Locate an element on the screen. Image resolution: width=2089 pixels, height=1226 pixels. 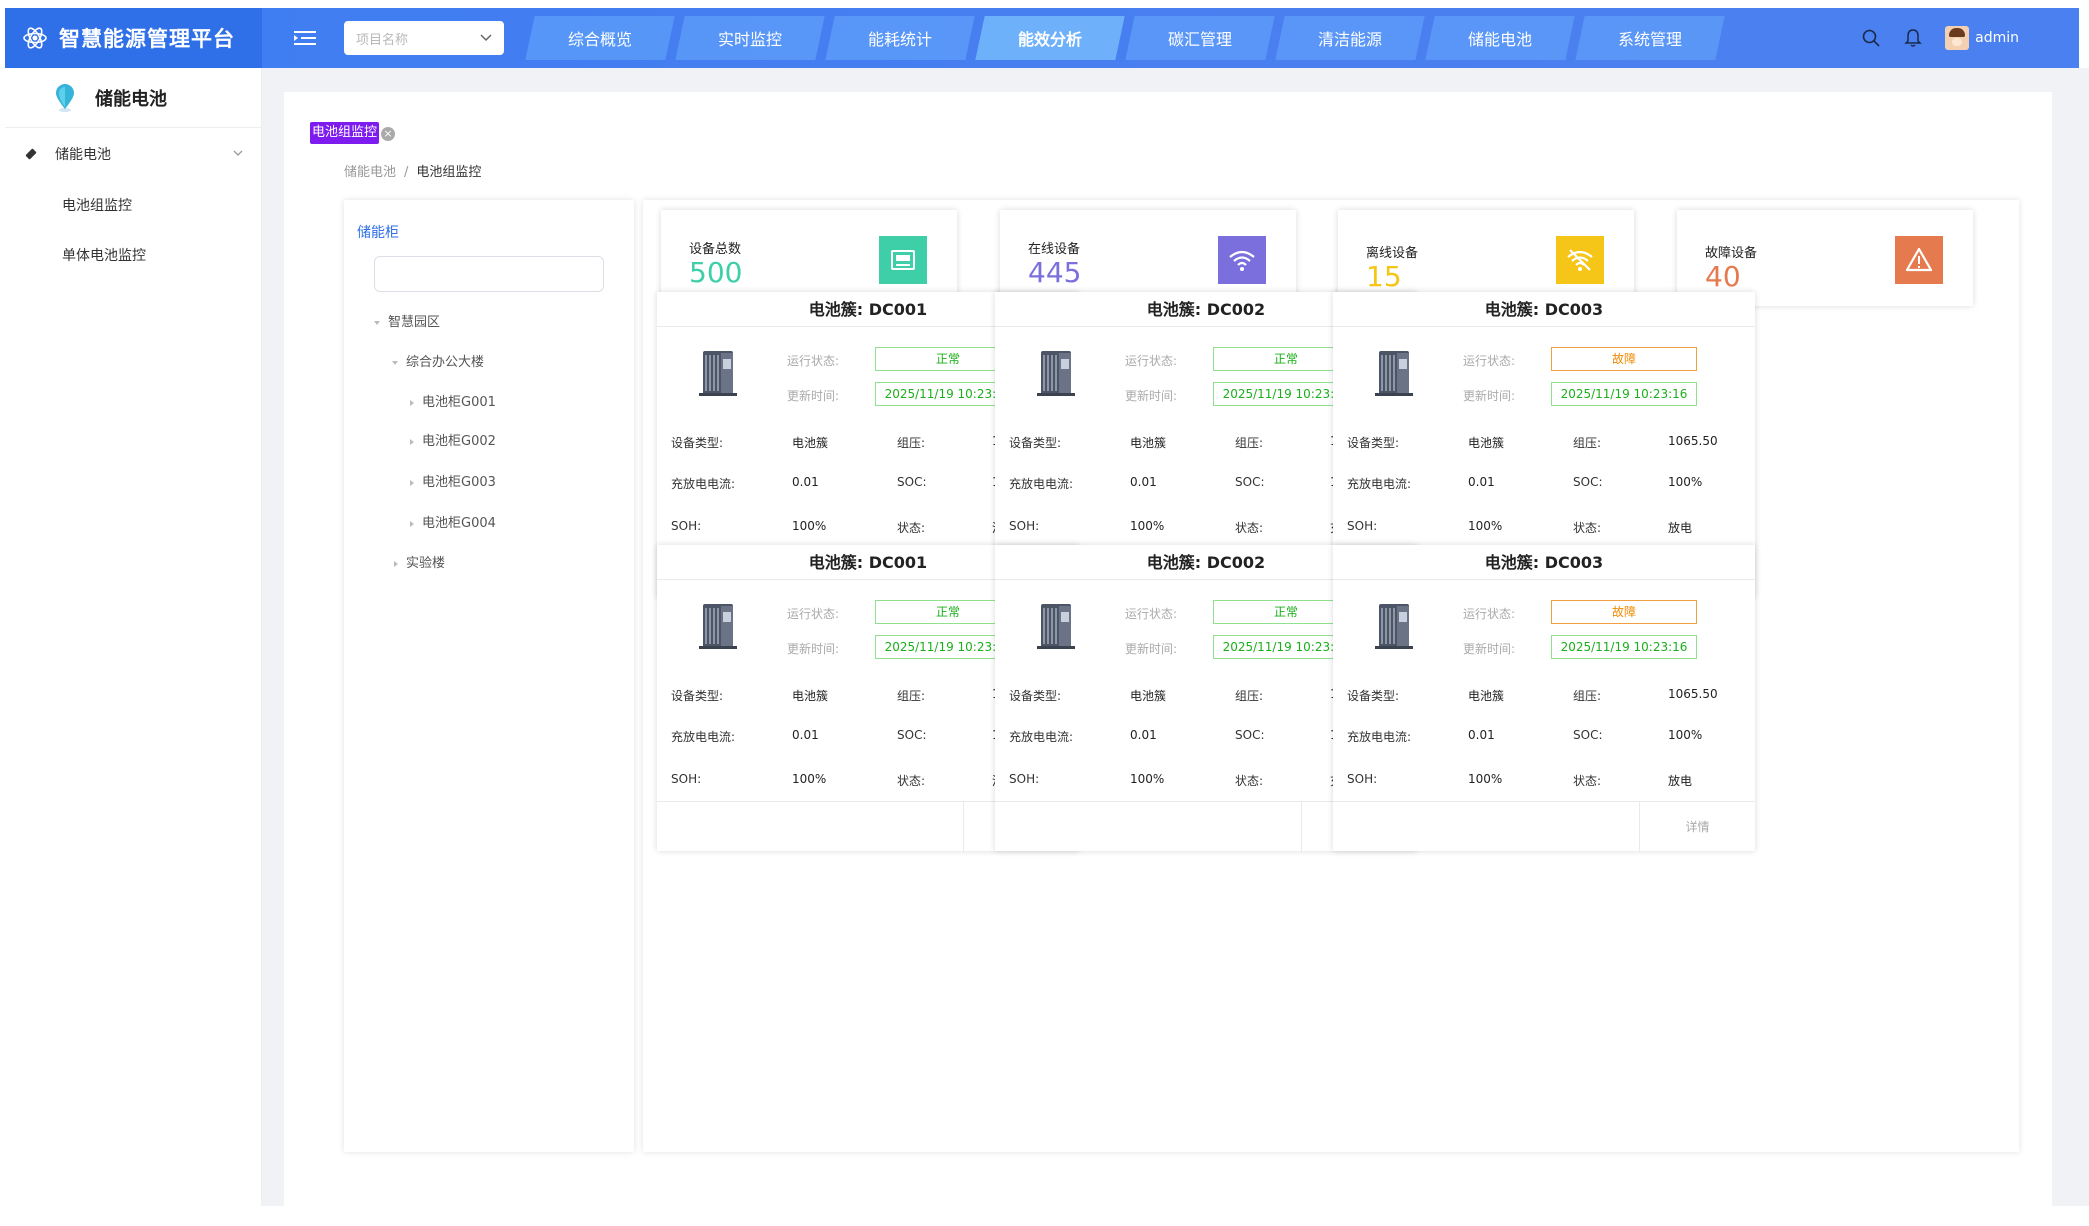
sidebar-module-header: 储能电池 is located at coordinates (133, 98).